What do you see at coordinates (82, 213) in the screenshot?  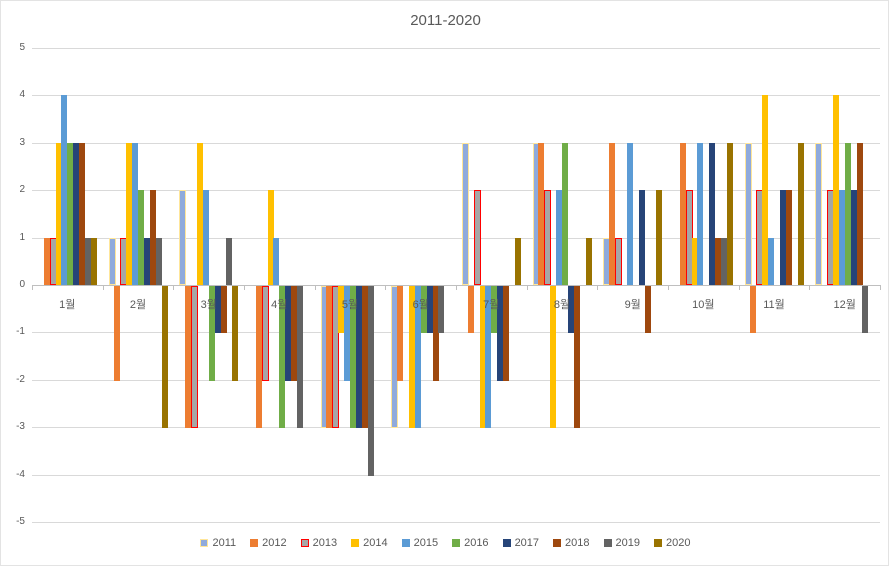 I see `bar-2018-1월` at bounding box center [82, 213].